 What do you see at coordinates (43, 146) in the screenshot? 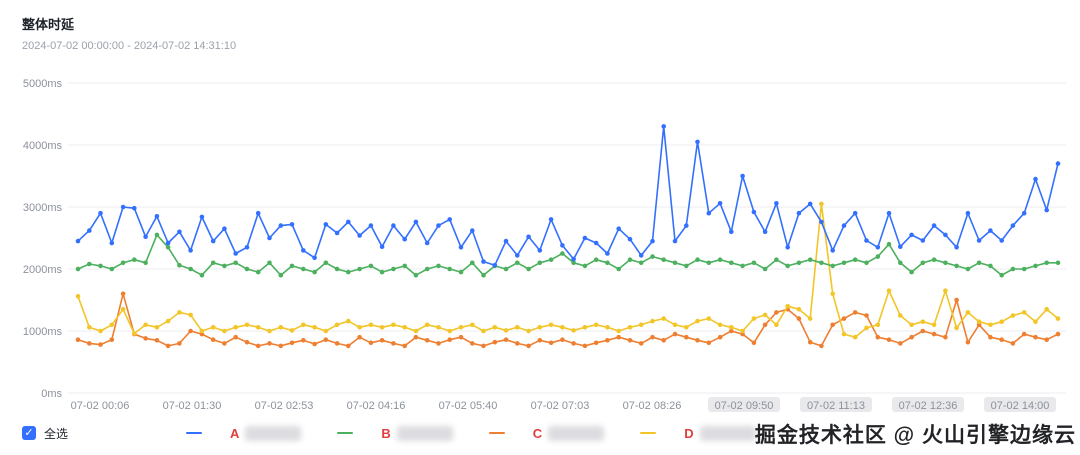
I see `svg-text: 4000ms` at bounding box center [43, 146].